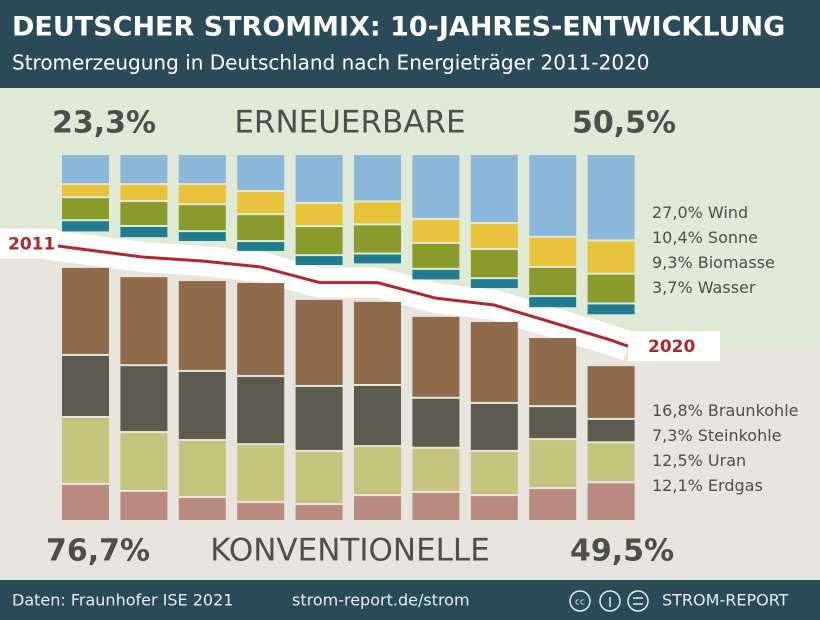 Image resolution: width=820 pixels, height=620 pixels. I want to click on legend-entry: 12,1% Erdgas, so click(707, 485).